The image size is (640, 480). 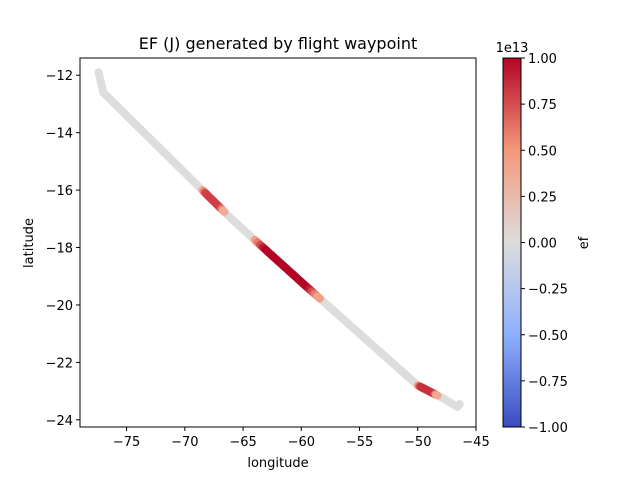 What do you see at coordinates (278, 43) in the screenshot?
I see `chart-title: EF (J) generated by flight waypoint` at bounding box center [278, 43].